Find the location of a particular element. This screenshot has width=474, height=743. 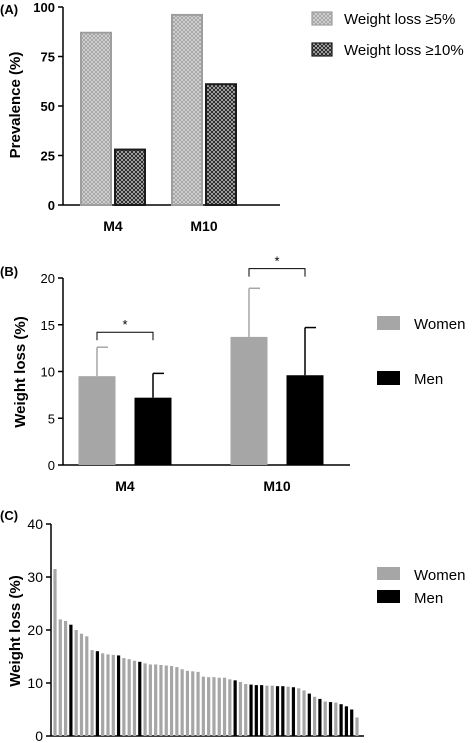

bar-m10-women is located at coordinates (249, 400).